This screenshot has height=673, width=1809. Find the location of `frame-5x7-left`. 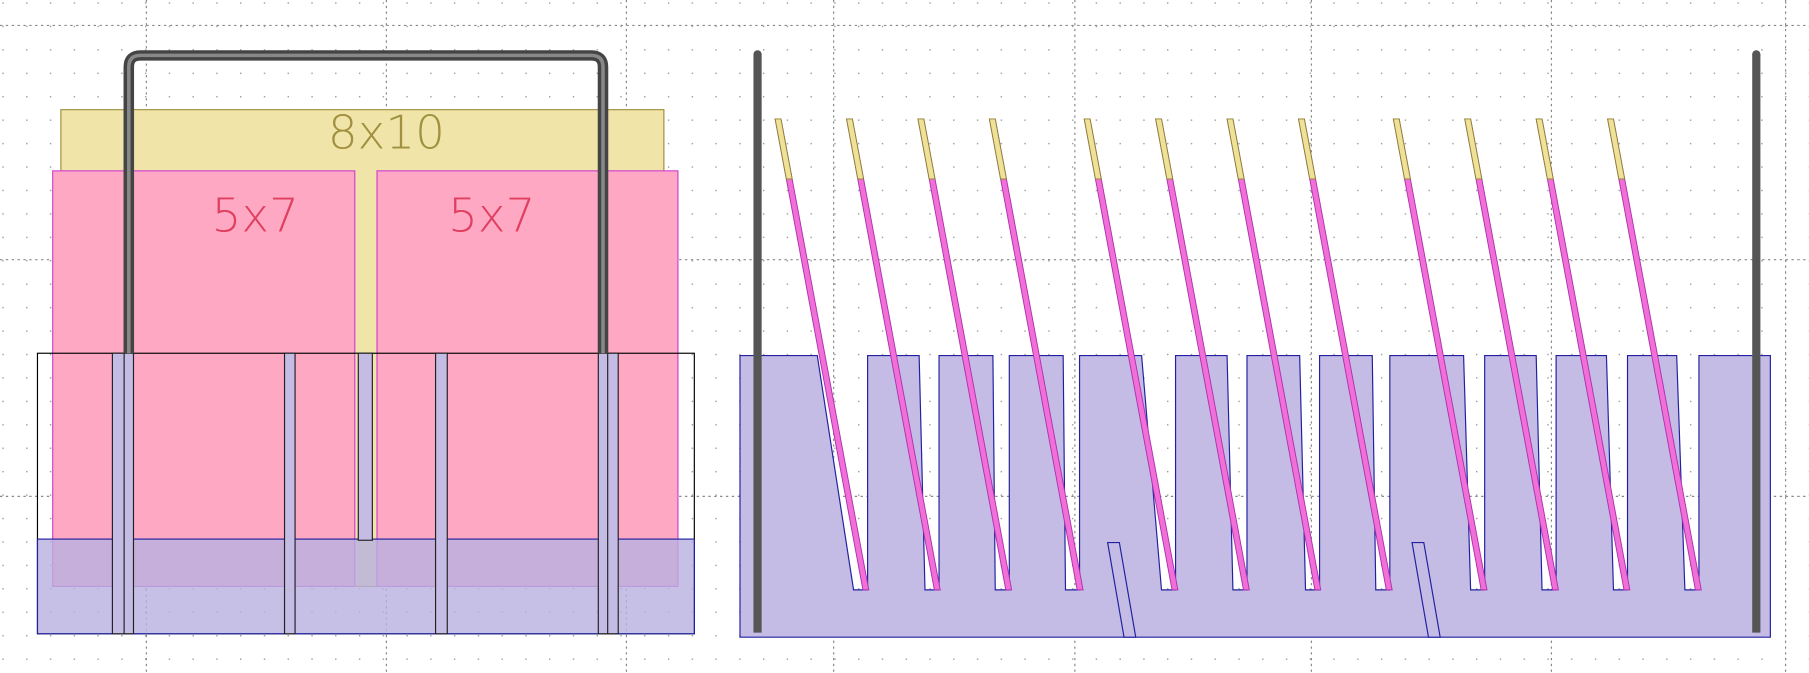

frame-5x7-left is located at coordinates (204, 378).